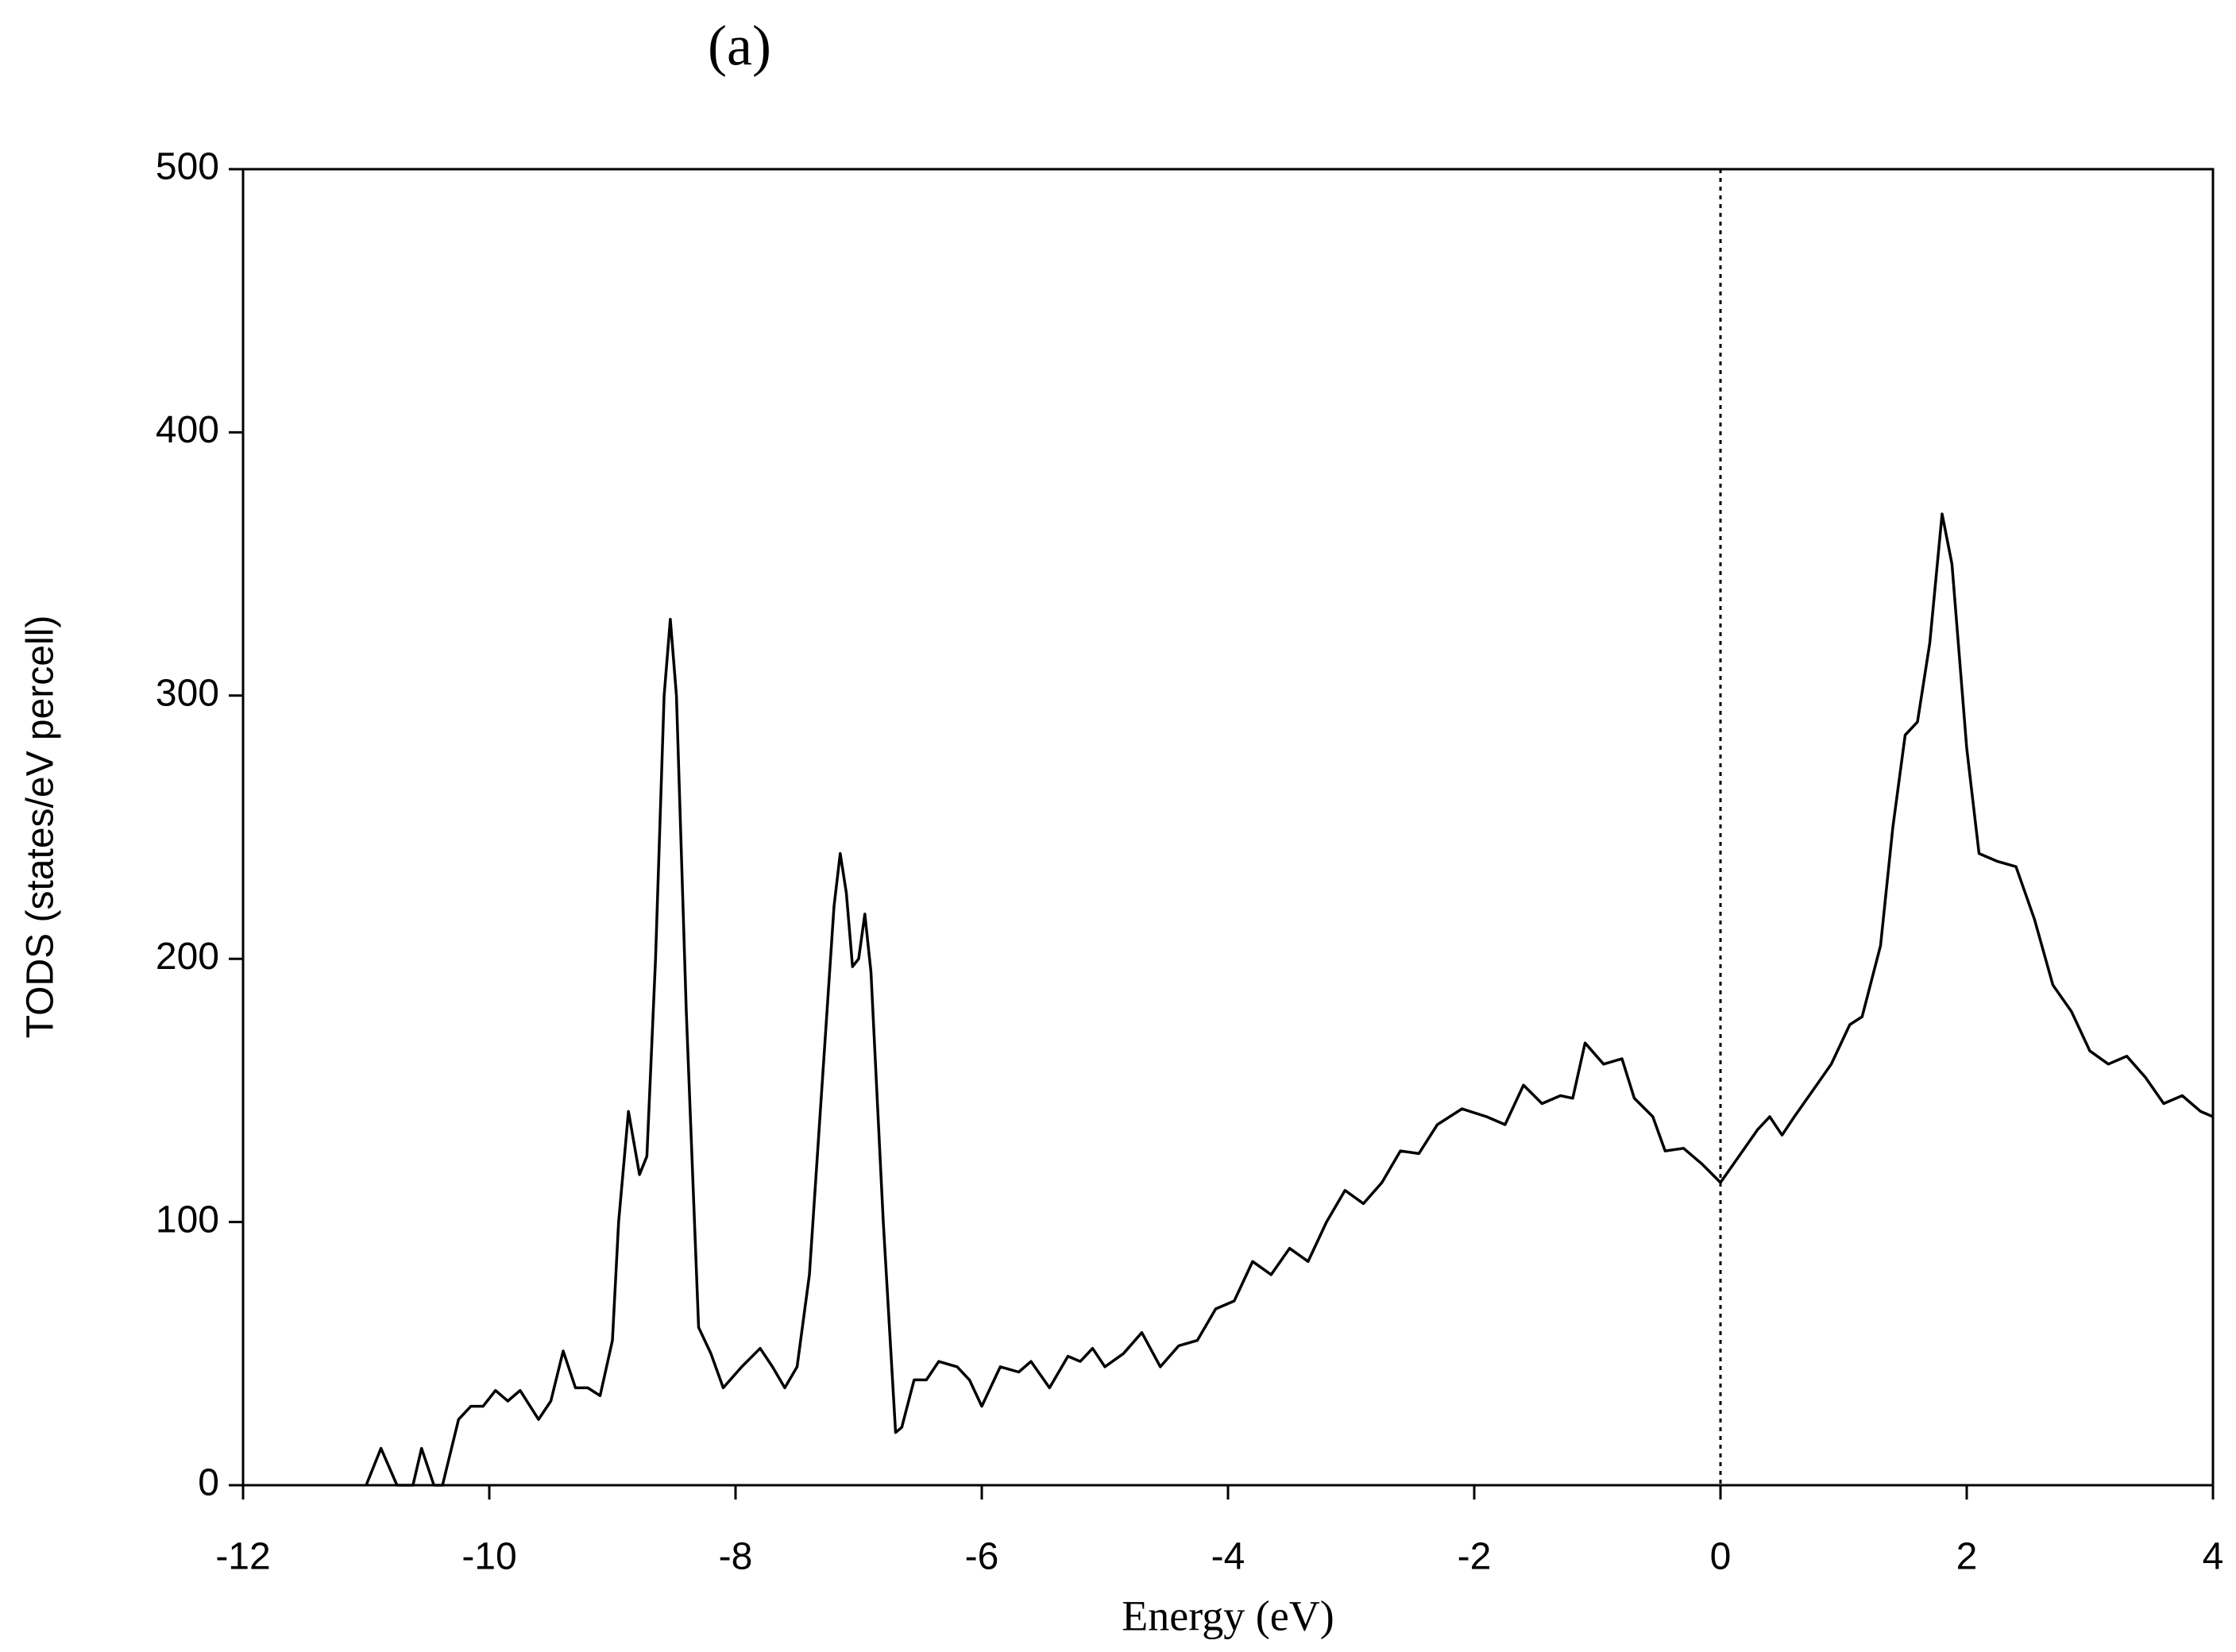 This screenshot has width=2236, height=1652. Describe the element at coordinates (1475, 1557) in the screenshot. I see `x-tick-label: -2` at that location.